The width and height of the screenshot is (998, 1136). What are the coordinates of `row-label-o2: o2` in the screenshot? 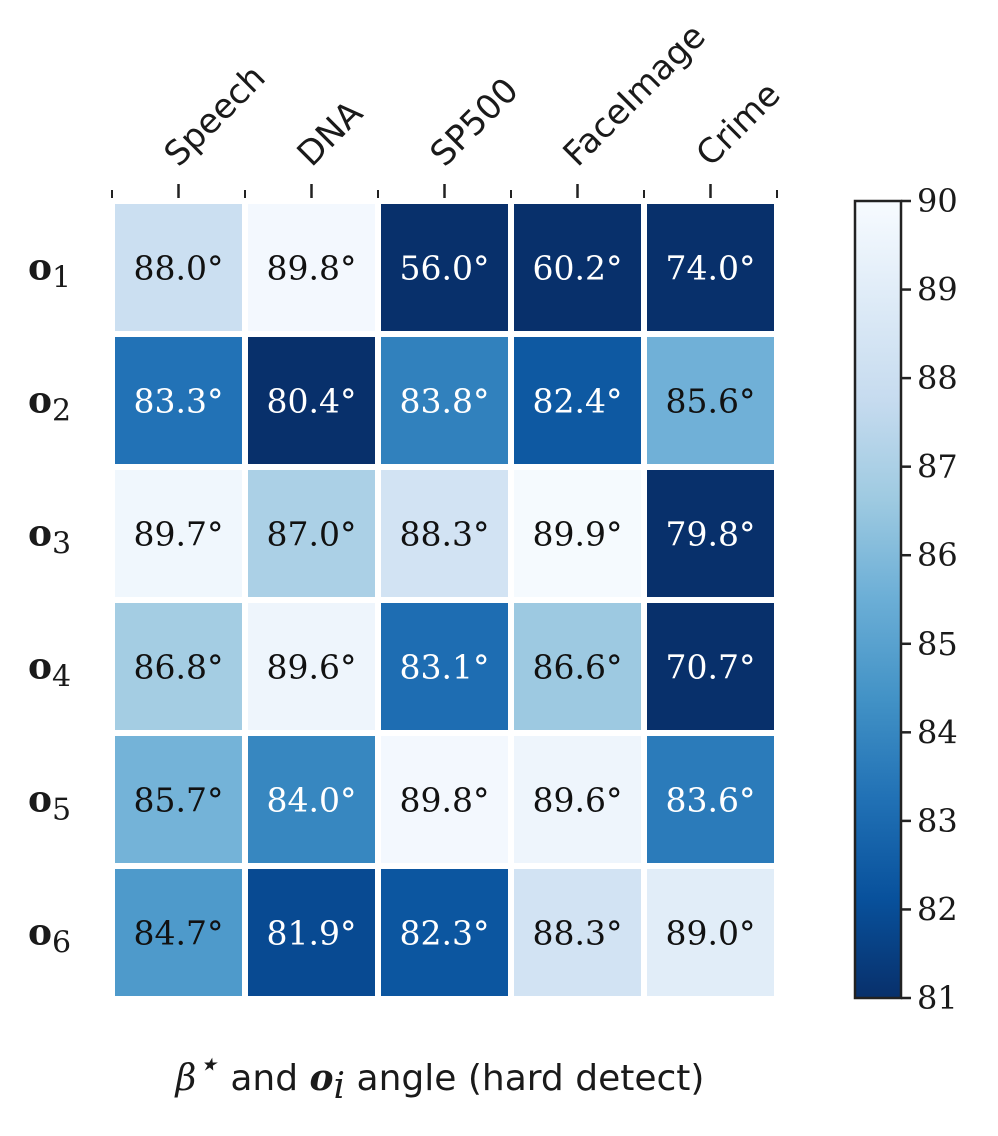 It's located at (49, 404).